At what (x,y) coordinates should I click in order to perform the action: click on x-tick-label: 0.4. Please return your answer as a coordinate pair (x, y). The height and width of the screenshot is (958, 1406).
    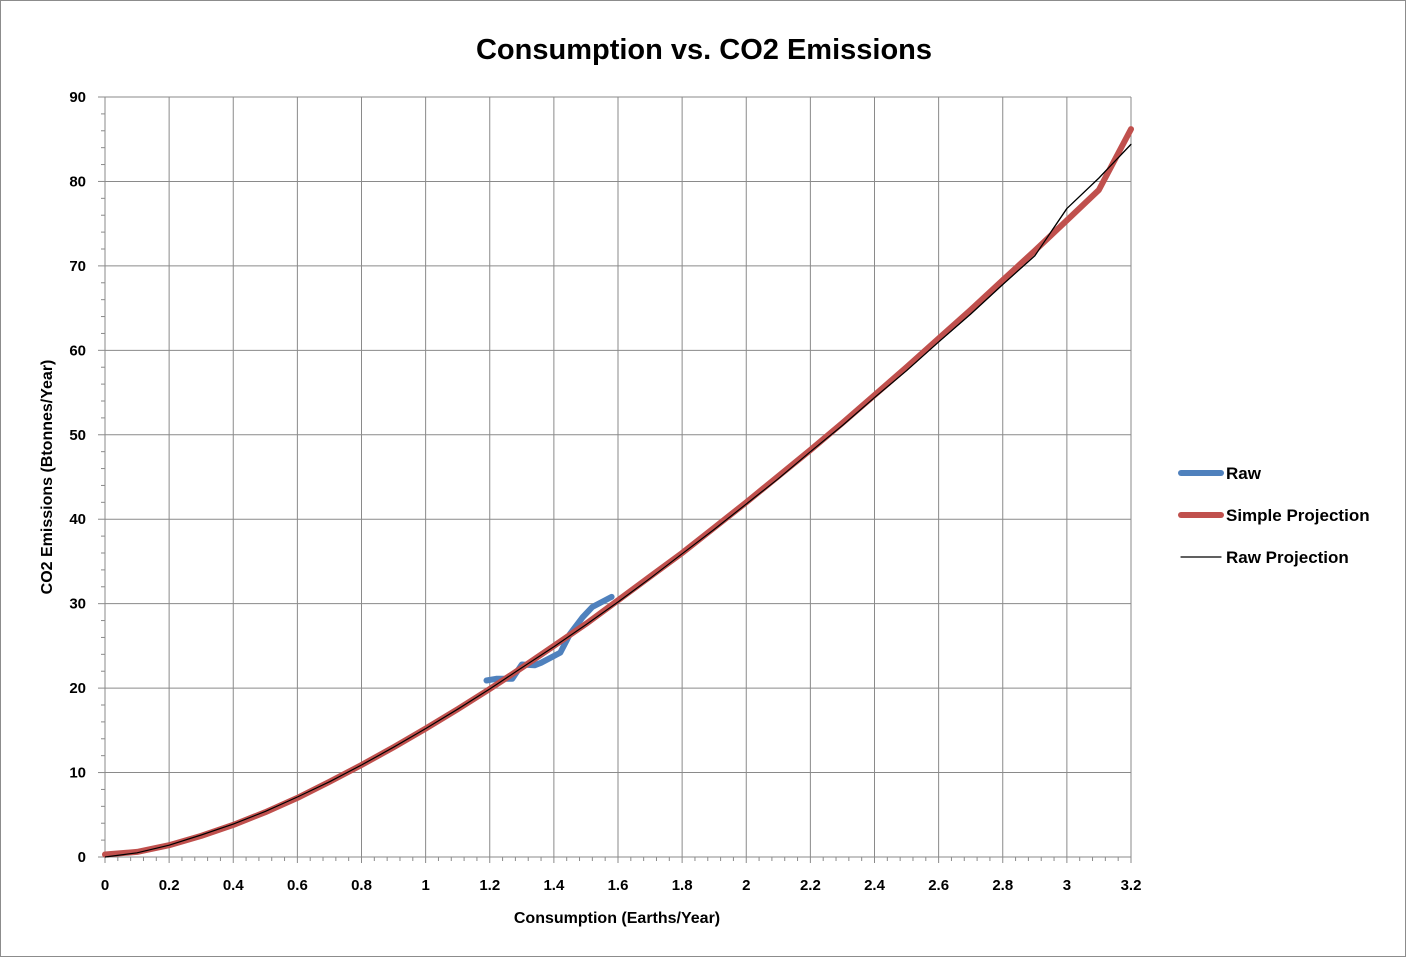
    Looking at the image, I should click on (234, 885).